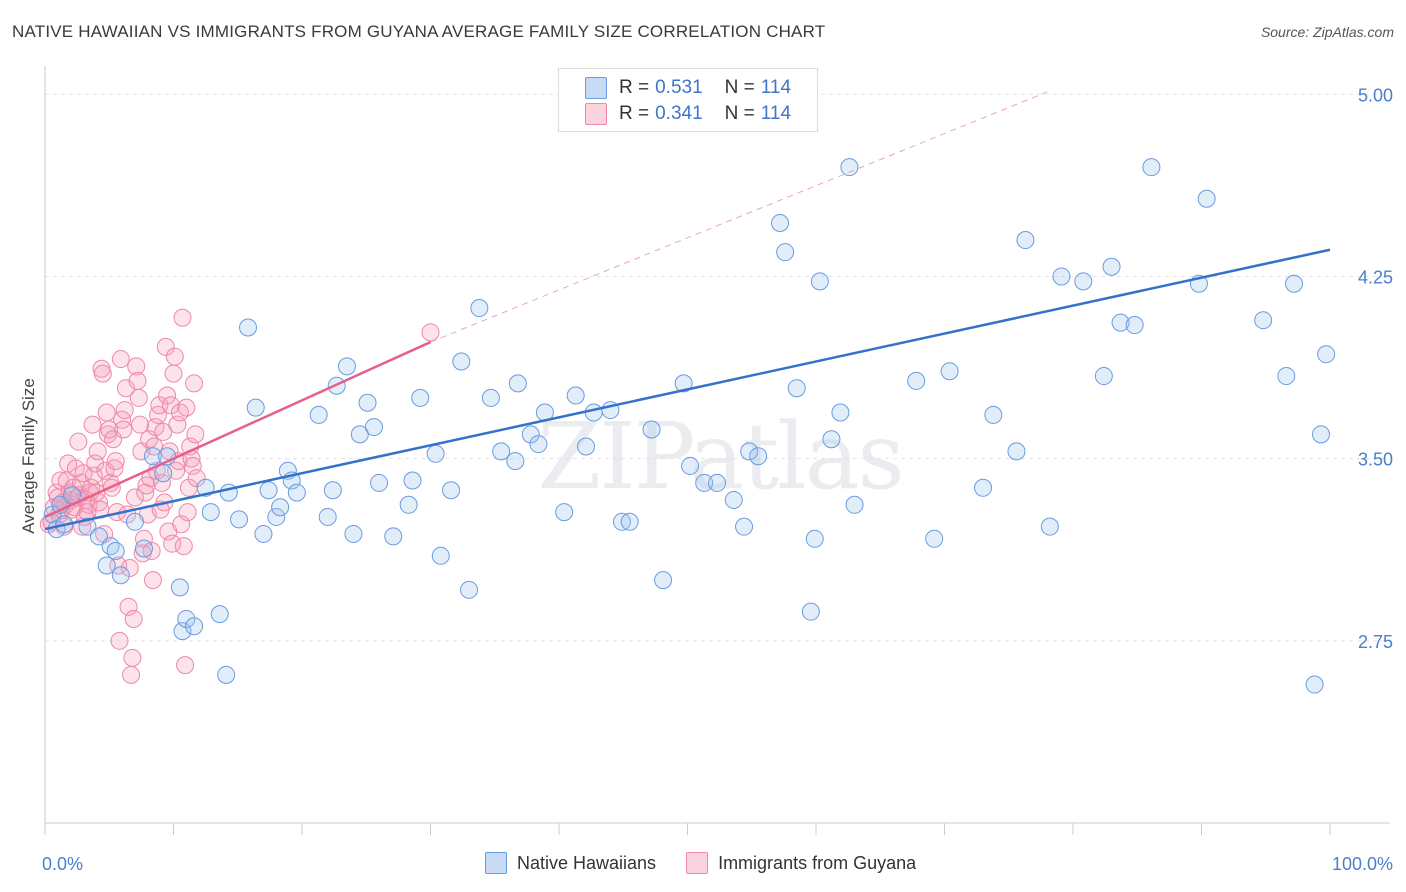 The width and height of the screenshot is (1406, 892). Describe the element at coordinates (1375, 277) in the screenshot. I see `y-tick-label: 4.25` at that location.